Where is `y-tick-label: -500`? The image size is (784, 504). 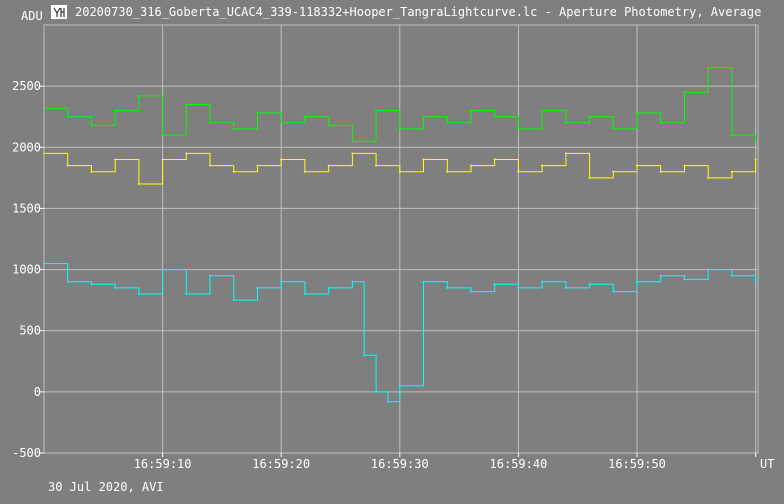
y-tick-label: -500 is located at coordinates (26, 453).